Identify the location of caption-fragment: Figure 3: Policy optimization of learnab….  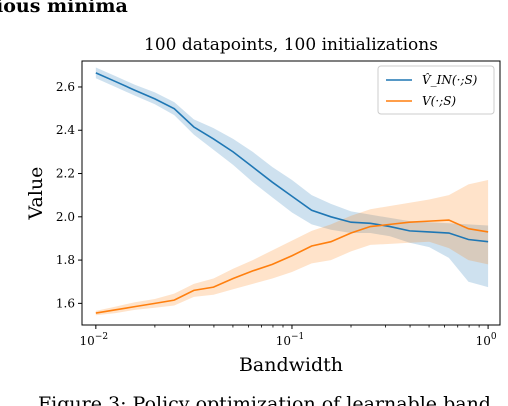
(264, 399).